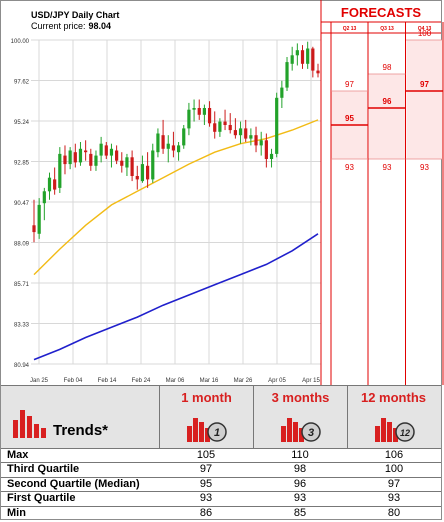 The width and height of the screenshot is (444, 522). What do you see at coordinates (22, 83) in the screenshot?
I see `y-tick-label: 97.62` at bounding box center [22, 83].